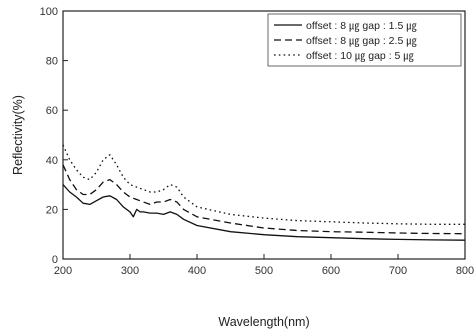  Describe the element at coordinates (52, 161) in the screenshot. I see `y-tick-label: 40` at that location.